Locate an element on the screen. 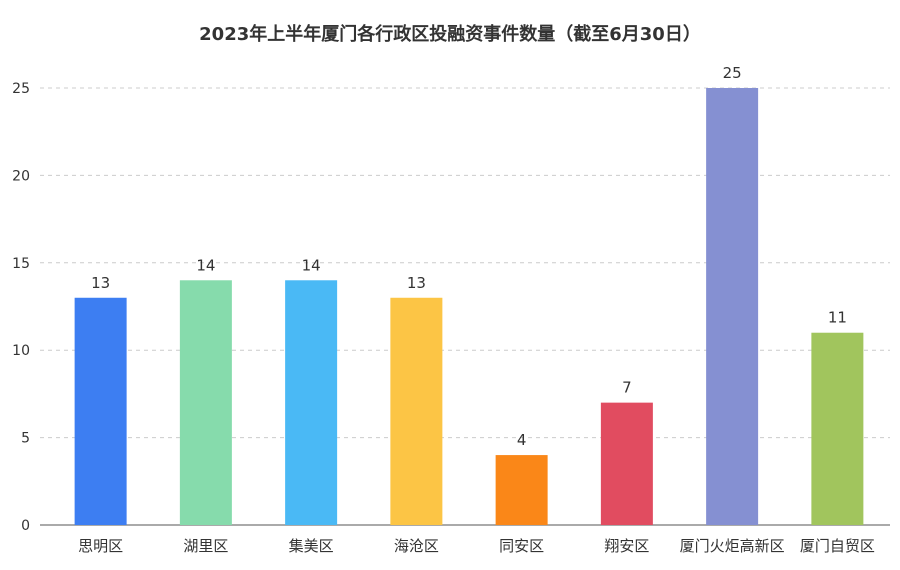 This screenshot has width=900, height=570. x-tick-label: 同安区 is located at coordinates (521, 546).